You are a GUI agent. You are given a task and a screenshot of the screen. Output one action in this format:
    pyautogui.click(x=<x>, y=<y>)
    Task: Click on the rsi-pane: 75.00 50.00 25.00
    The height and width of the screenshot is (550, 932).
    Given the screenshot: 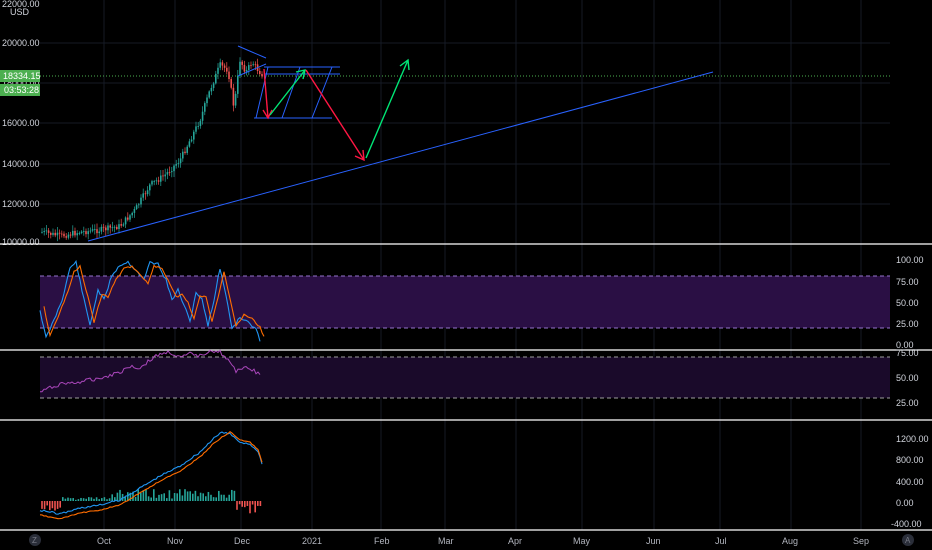 What is the action you would take?
    pyautogui.click(x=479, y=378)
    